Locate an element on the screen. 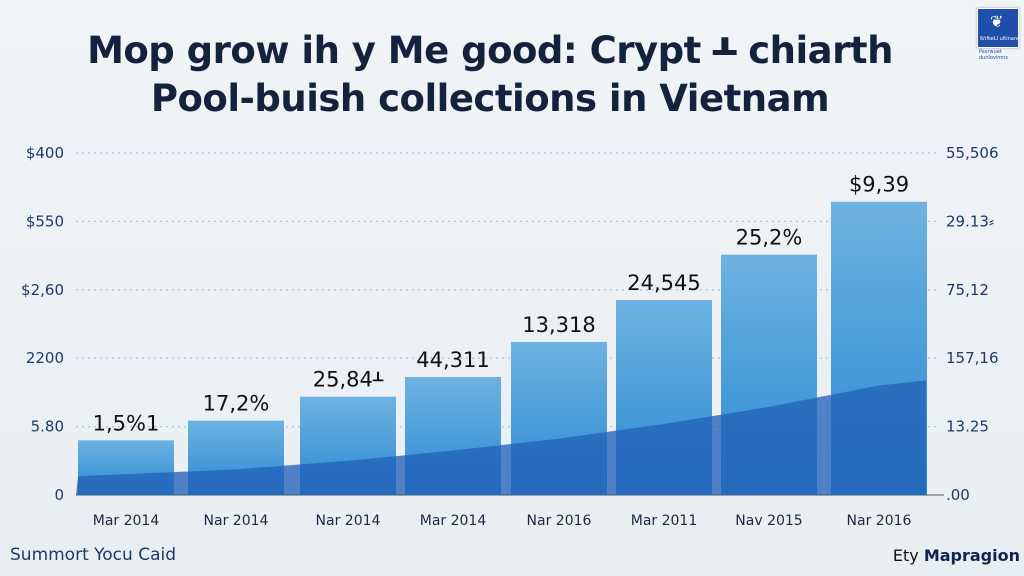 The height and width of the screenshot is (576, 1024). y-tick-label-right: 157,16 is located at coordinates (972, 358).